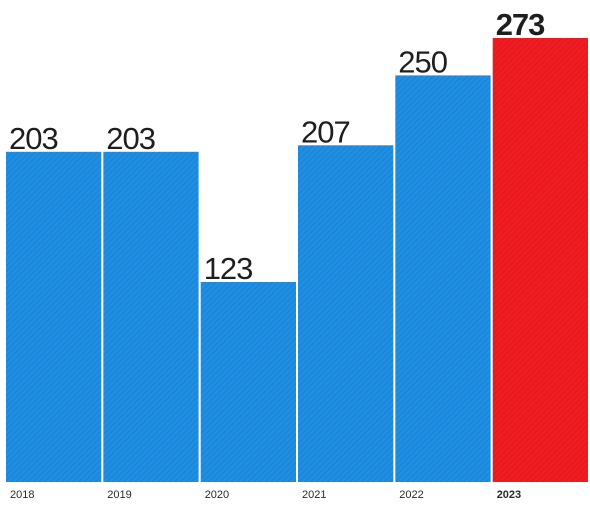  I want to click on bar-2023, so click(540, 260).